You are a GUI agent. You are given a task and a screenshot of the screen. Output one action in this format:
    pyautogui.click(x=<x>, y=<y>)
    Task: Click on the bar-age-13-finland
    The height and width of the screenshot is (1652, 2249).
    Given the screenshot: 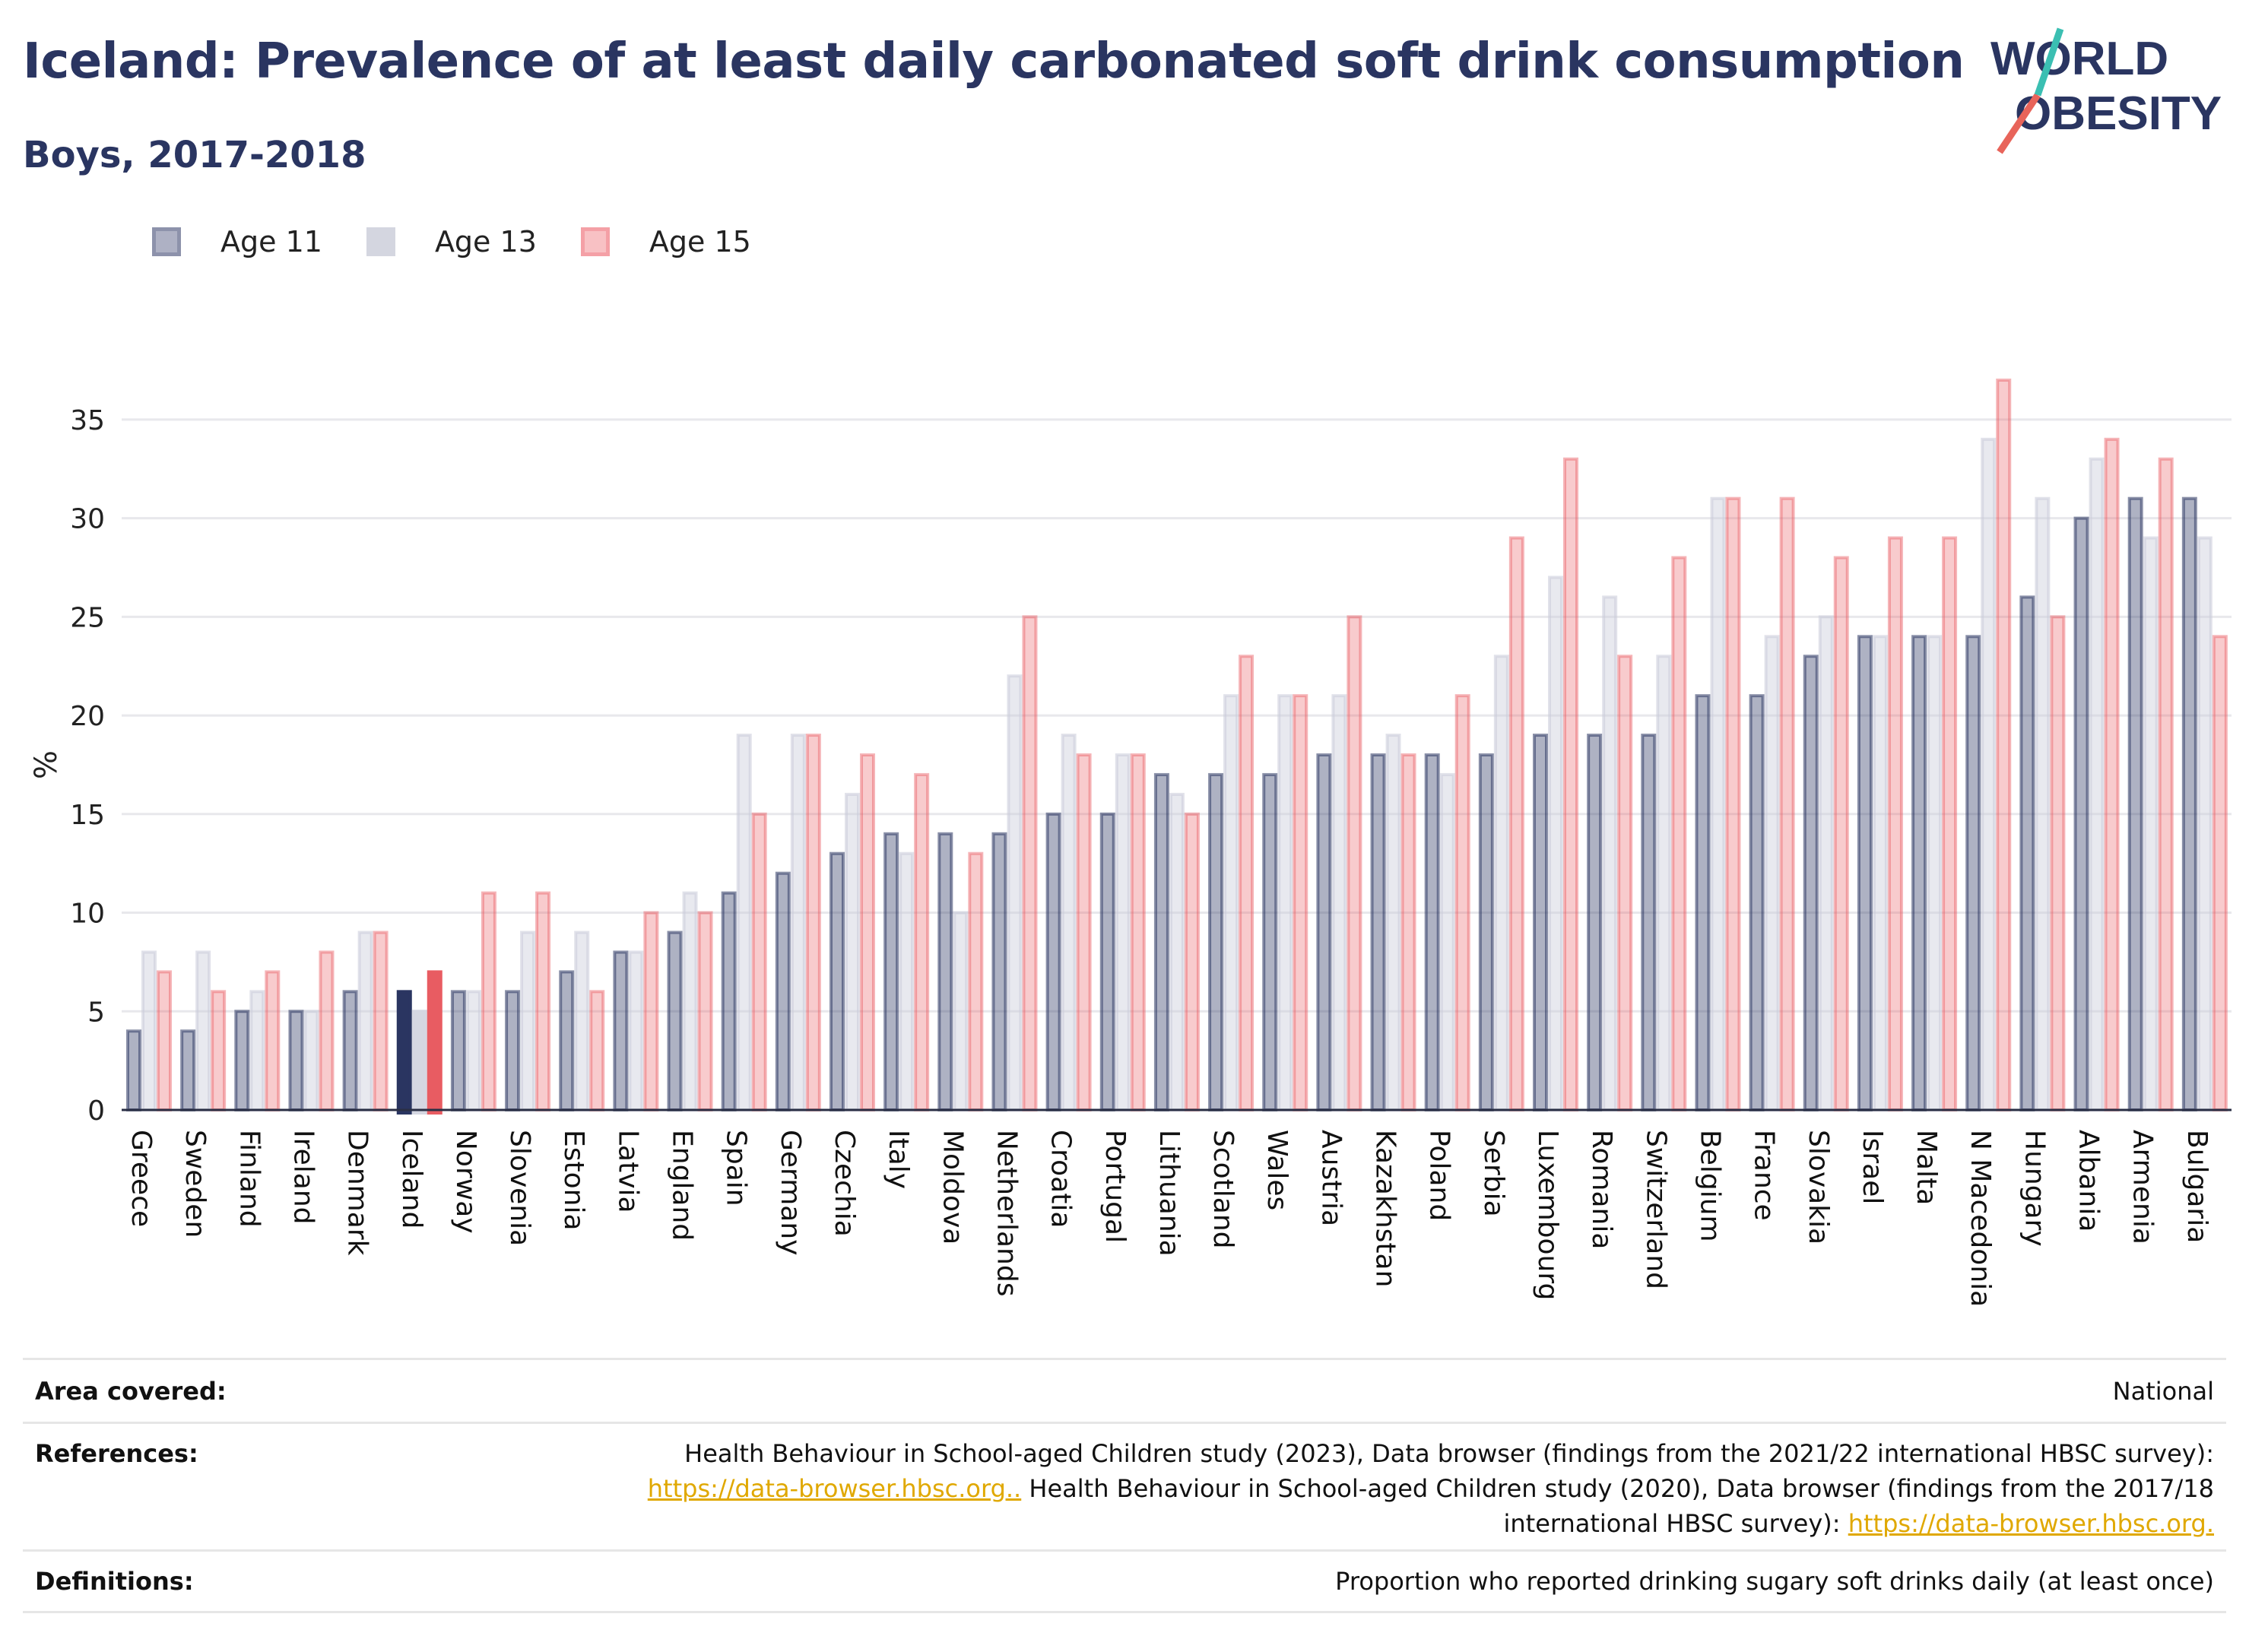 What is the action you would take?
    pyautogui.click(x=257, y=1051)
    